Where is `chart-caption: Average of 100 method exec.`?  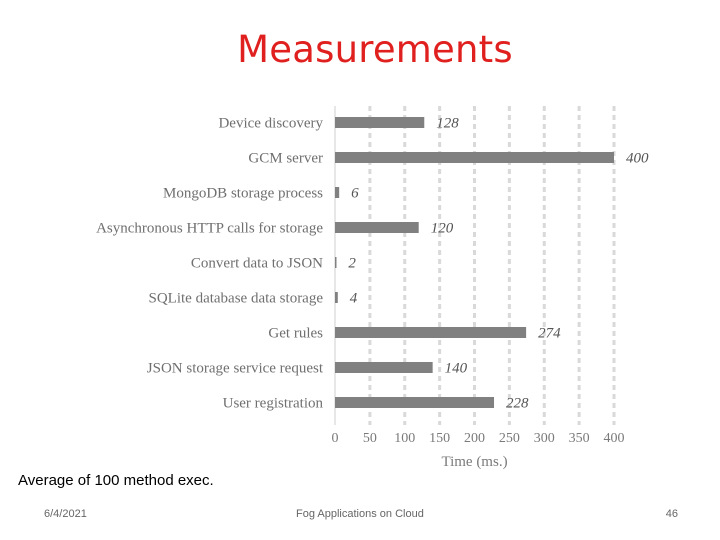 chart-caption: Average of 100 method exec. is located at coordinates (116, 480).